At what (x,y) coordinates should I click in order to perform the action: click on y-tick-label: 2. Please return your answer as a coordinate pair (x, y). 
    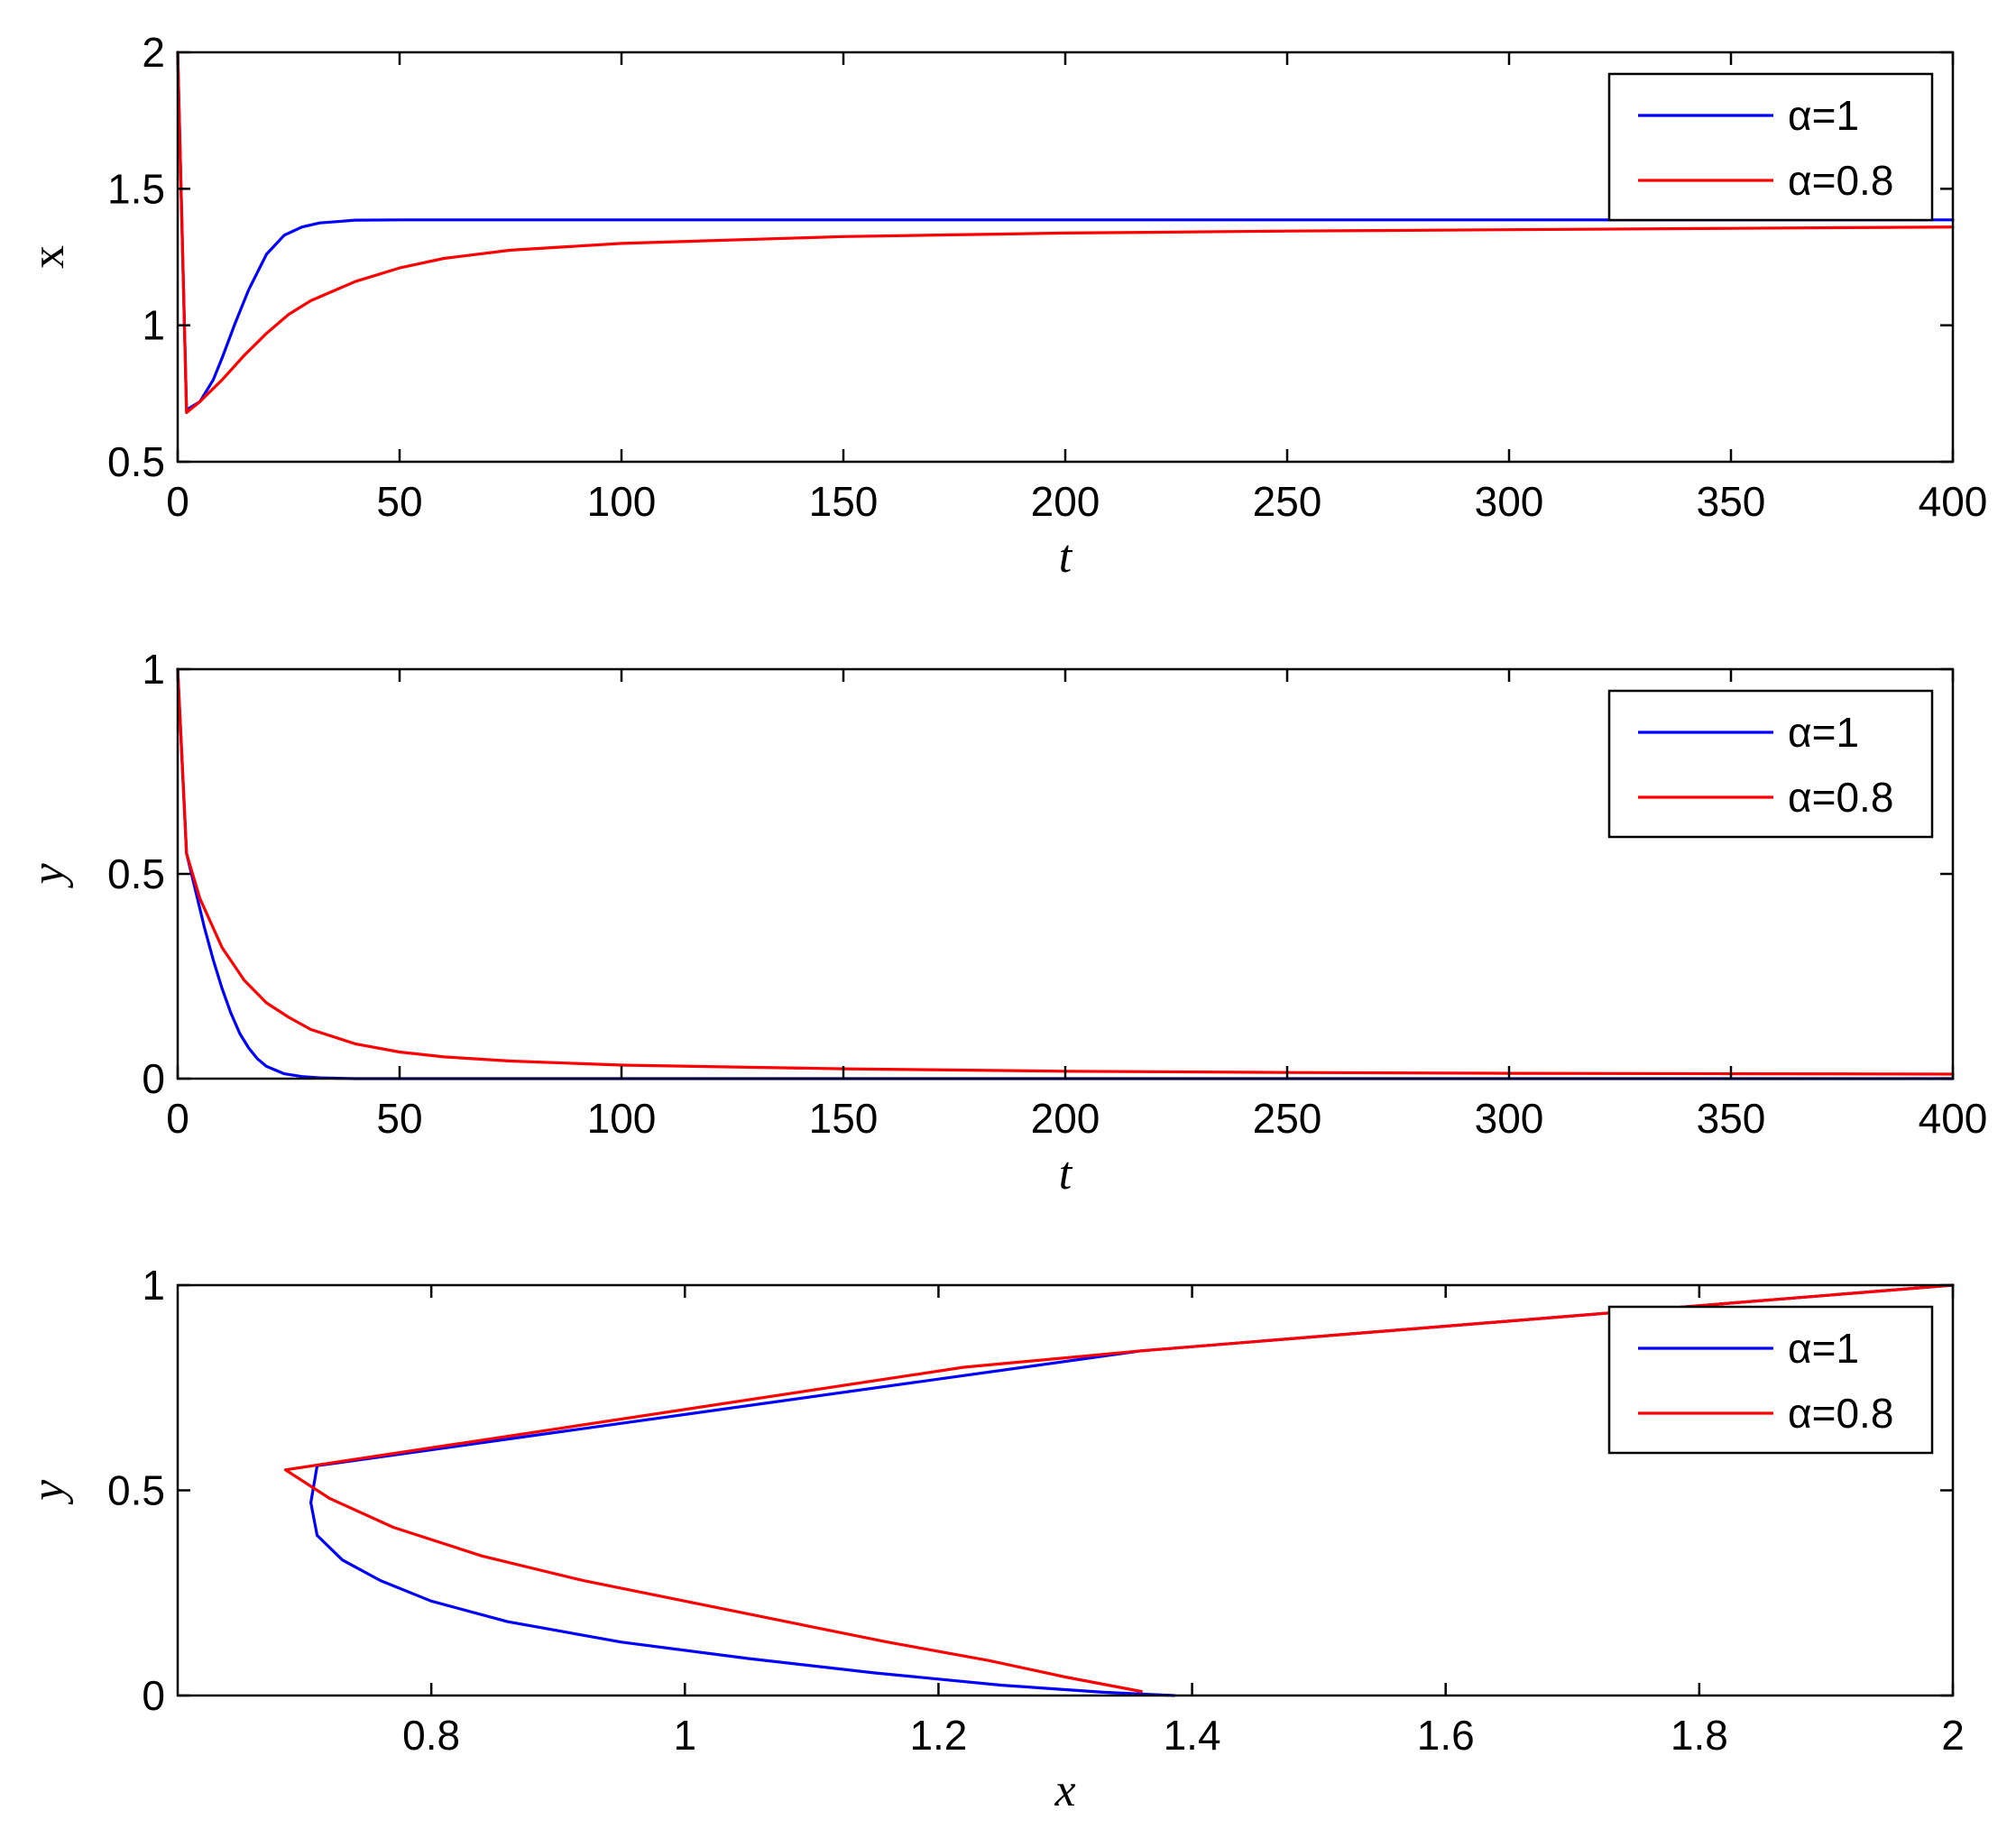
    Looking at the image, I should click on (153, 52).